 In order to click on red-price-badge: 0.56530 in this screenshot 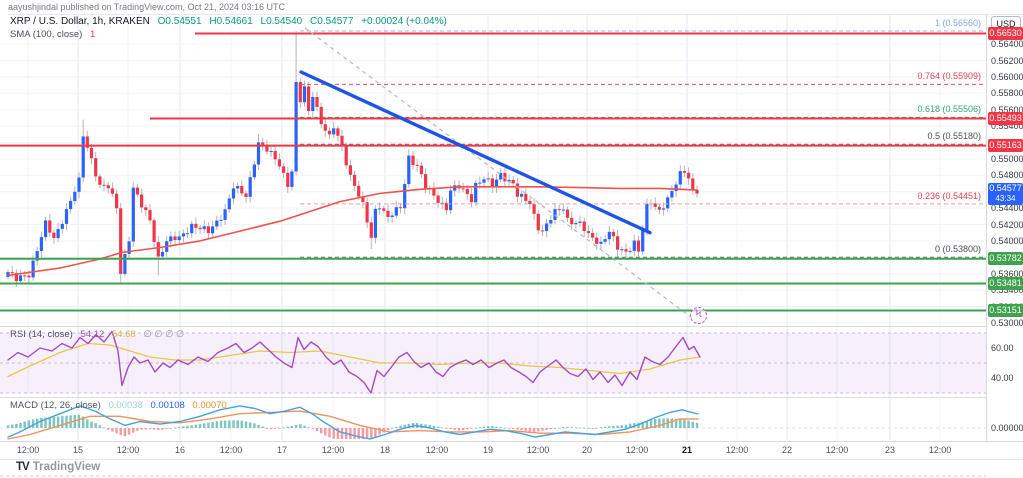, I will do `click(1005, 33)`.